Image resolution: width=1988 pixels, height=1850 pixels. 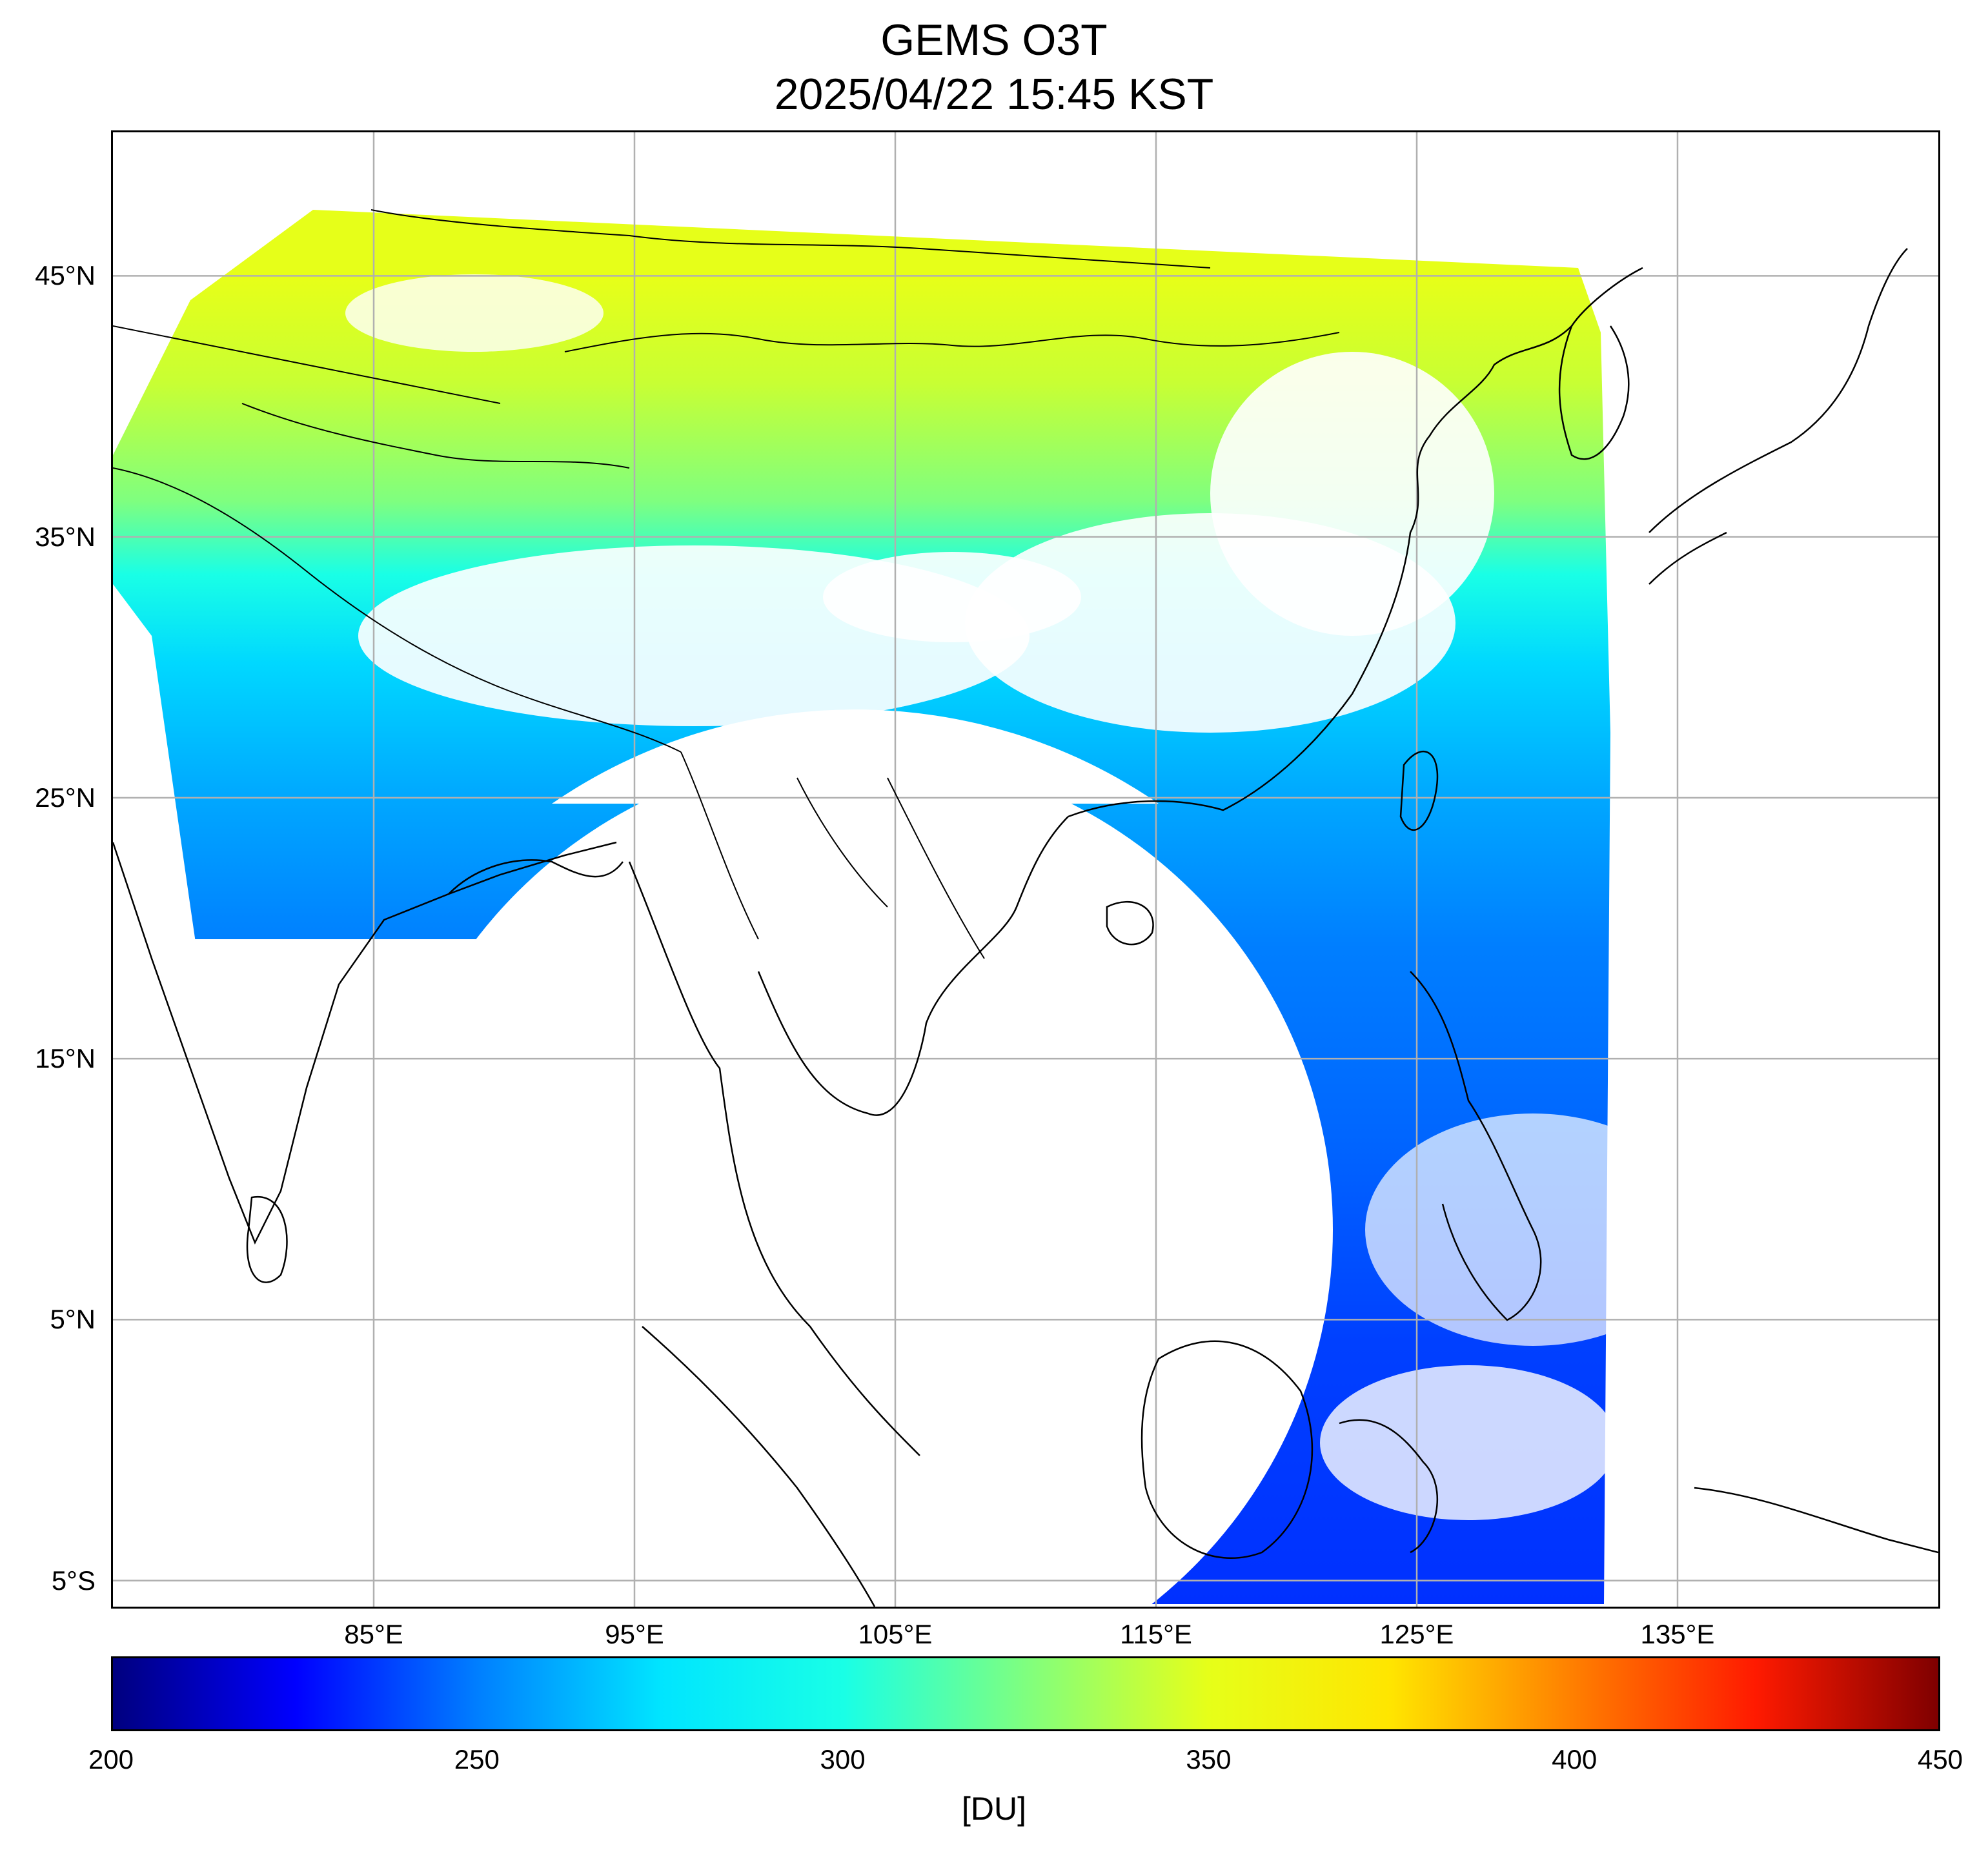 I want to click on border-indochina, so click(x=833, y=855).